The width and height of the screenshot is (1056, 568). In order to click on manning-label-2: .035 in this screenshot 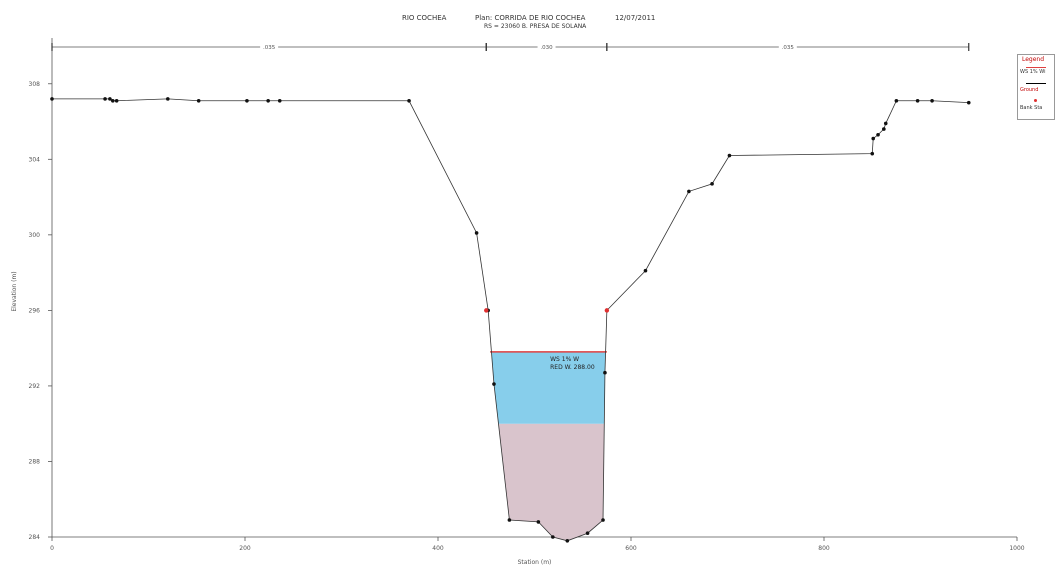, I will do `click(788, 48)`.